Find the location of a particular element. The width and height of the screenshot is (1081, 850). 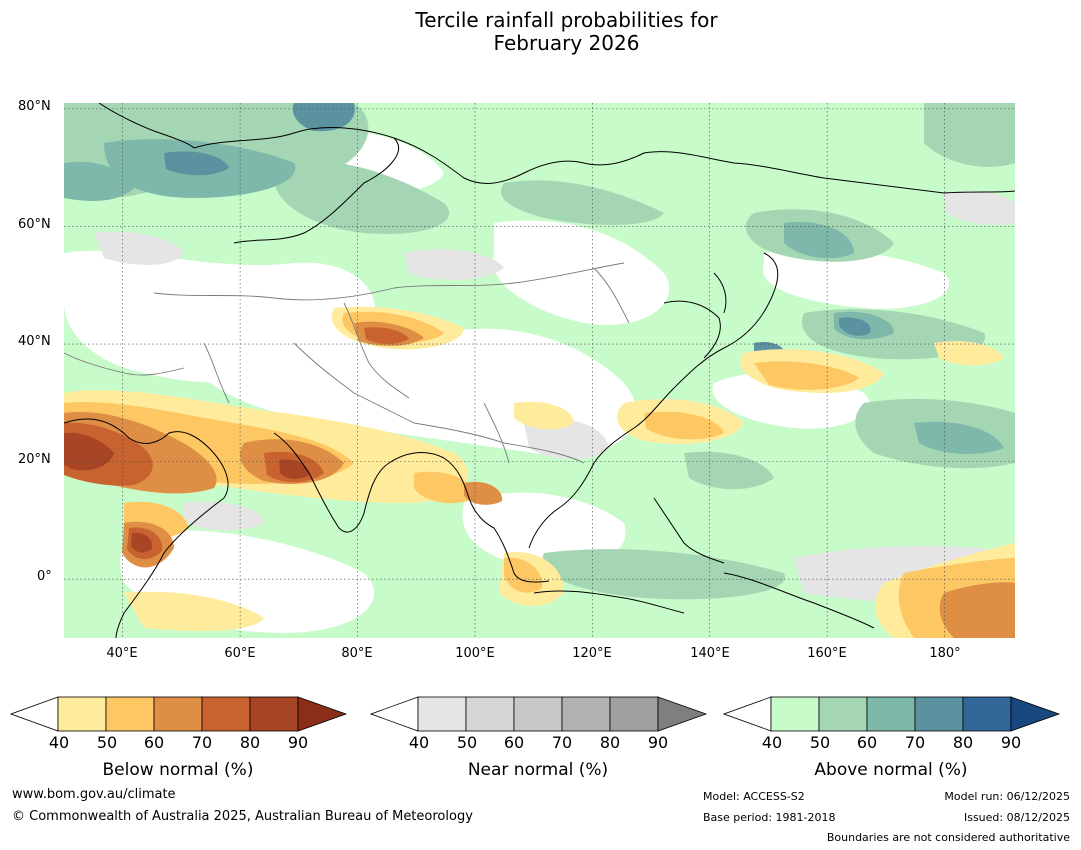

near-normal-lower-triangle is located at coordinates (394, 714).